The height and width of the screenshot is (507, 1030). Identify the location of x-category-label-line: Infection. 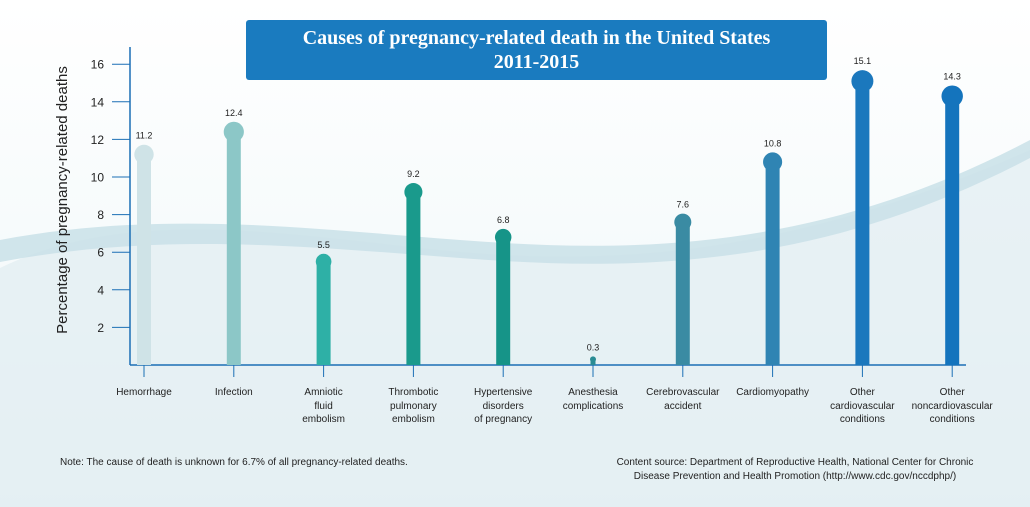
(233, 392).